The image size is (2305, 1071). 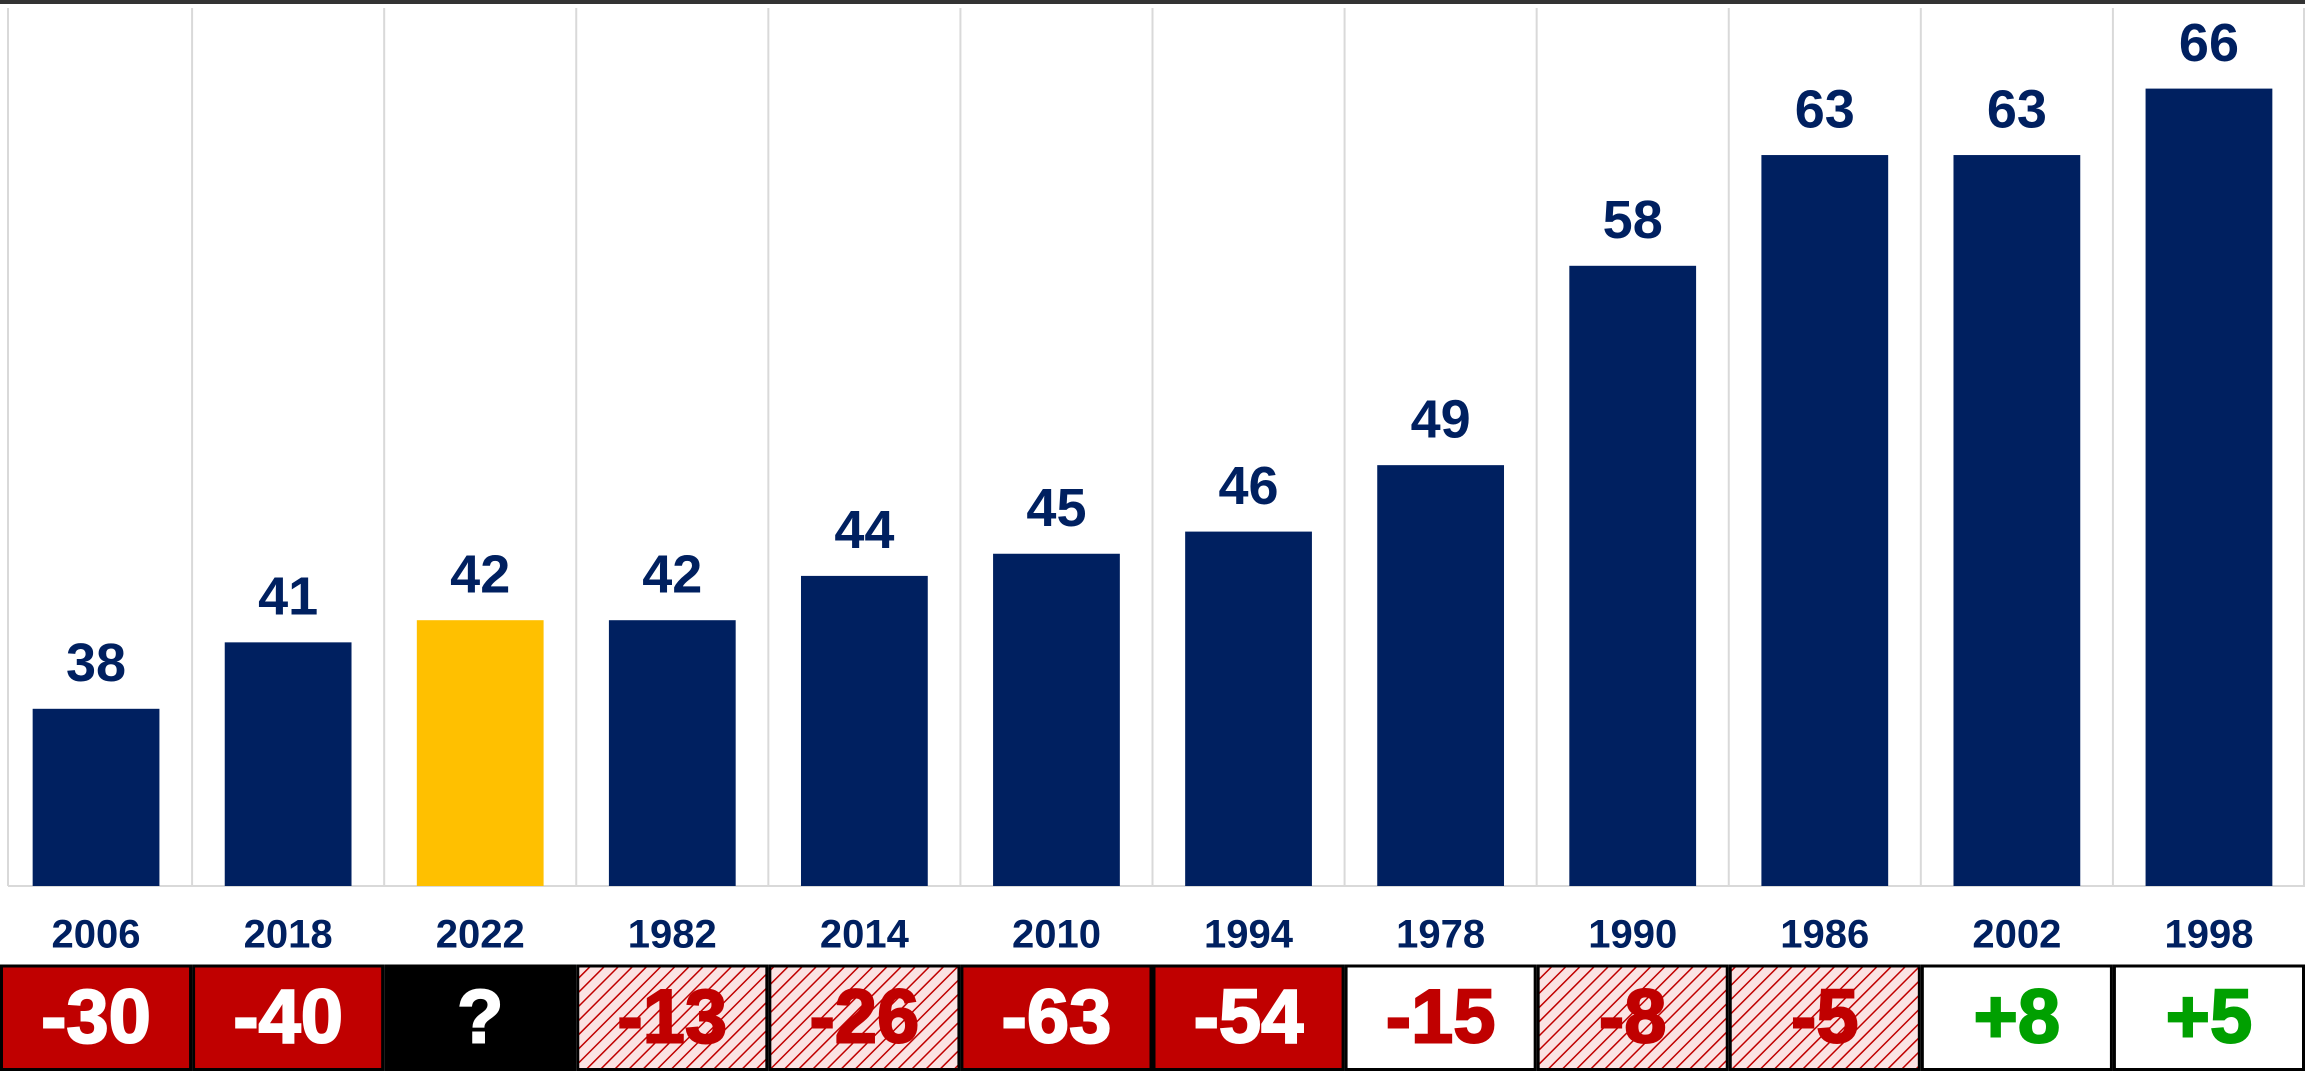 I want to click on change-label: -8, so click(x=1633, y=1017).